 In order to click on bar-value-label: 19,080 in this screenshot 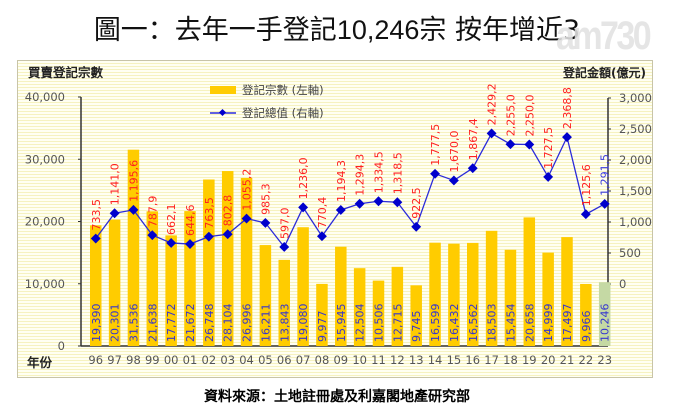, I will do `click(303, 323)`.